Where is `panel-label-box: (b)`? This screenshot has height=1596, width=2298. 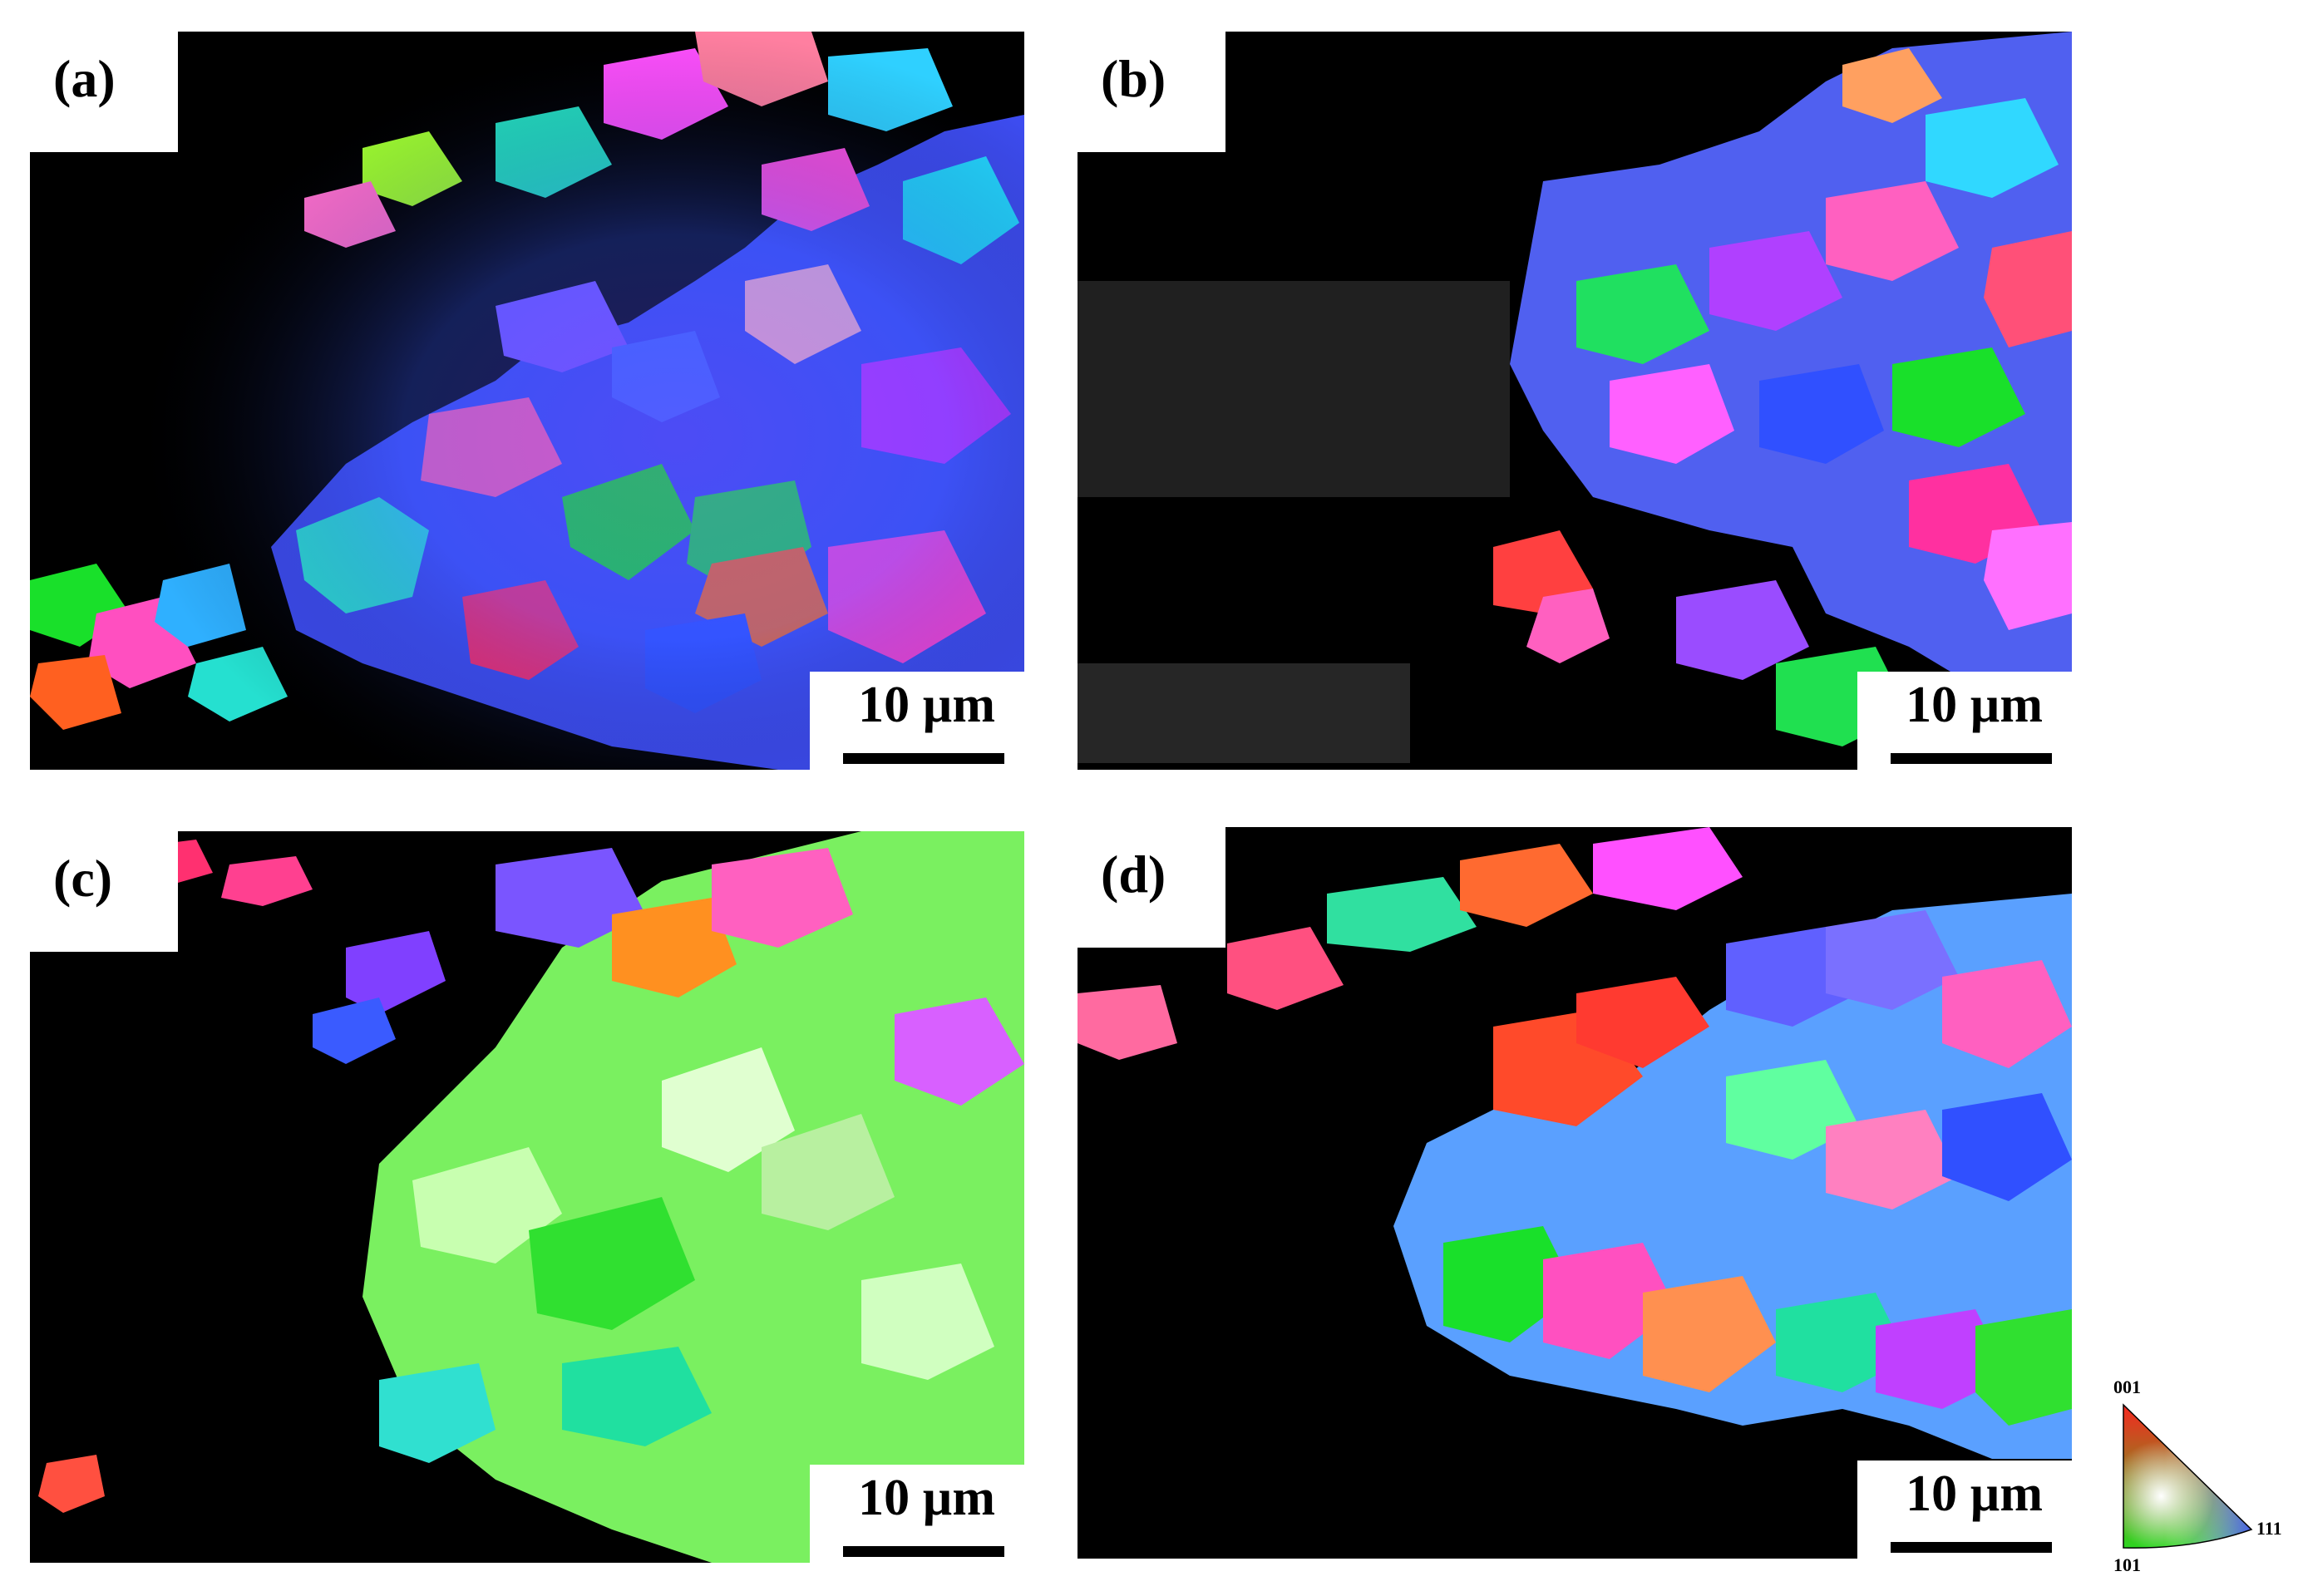 panel-label-box: (b) is located at coordinates (1151, 92).